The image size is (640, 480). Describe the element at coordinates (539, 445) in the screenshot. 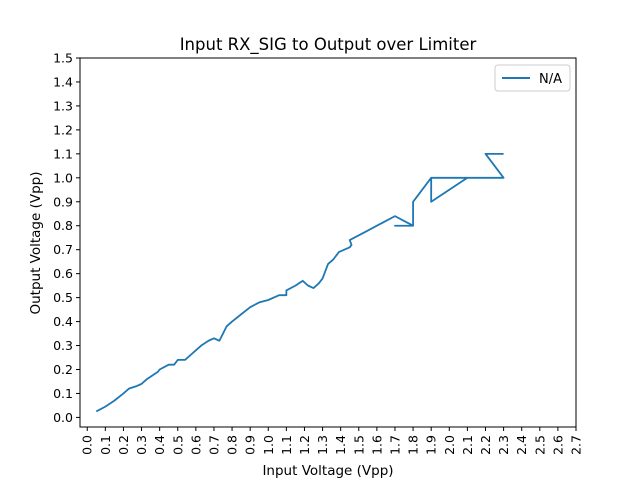

I see `x-tick-label: 2.5` at that location.